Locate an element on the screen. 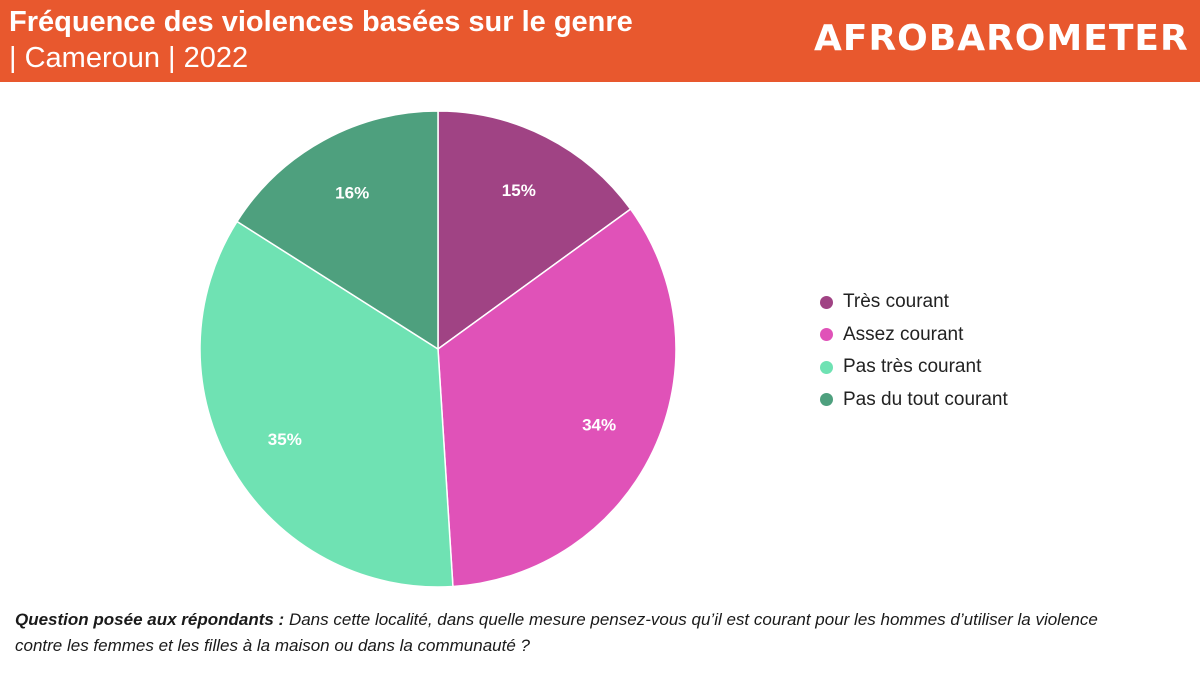 The width and height of the screenshot is (1200, 675). legend-item-tres-courant: Très courant is located at coordinates (1005, 302).